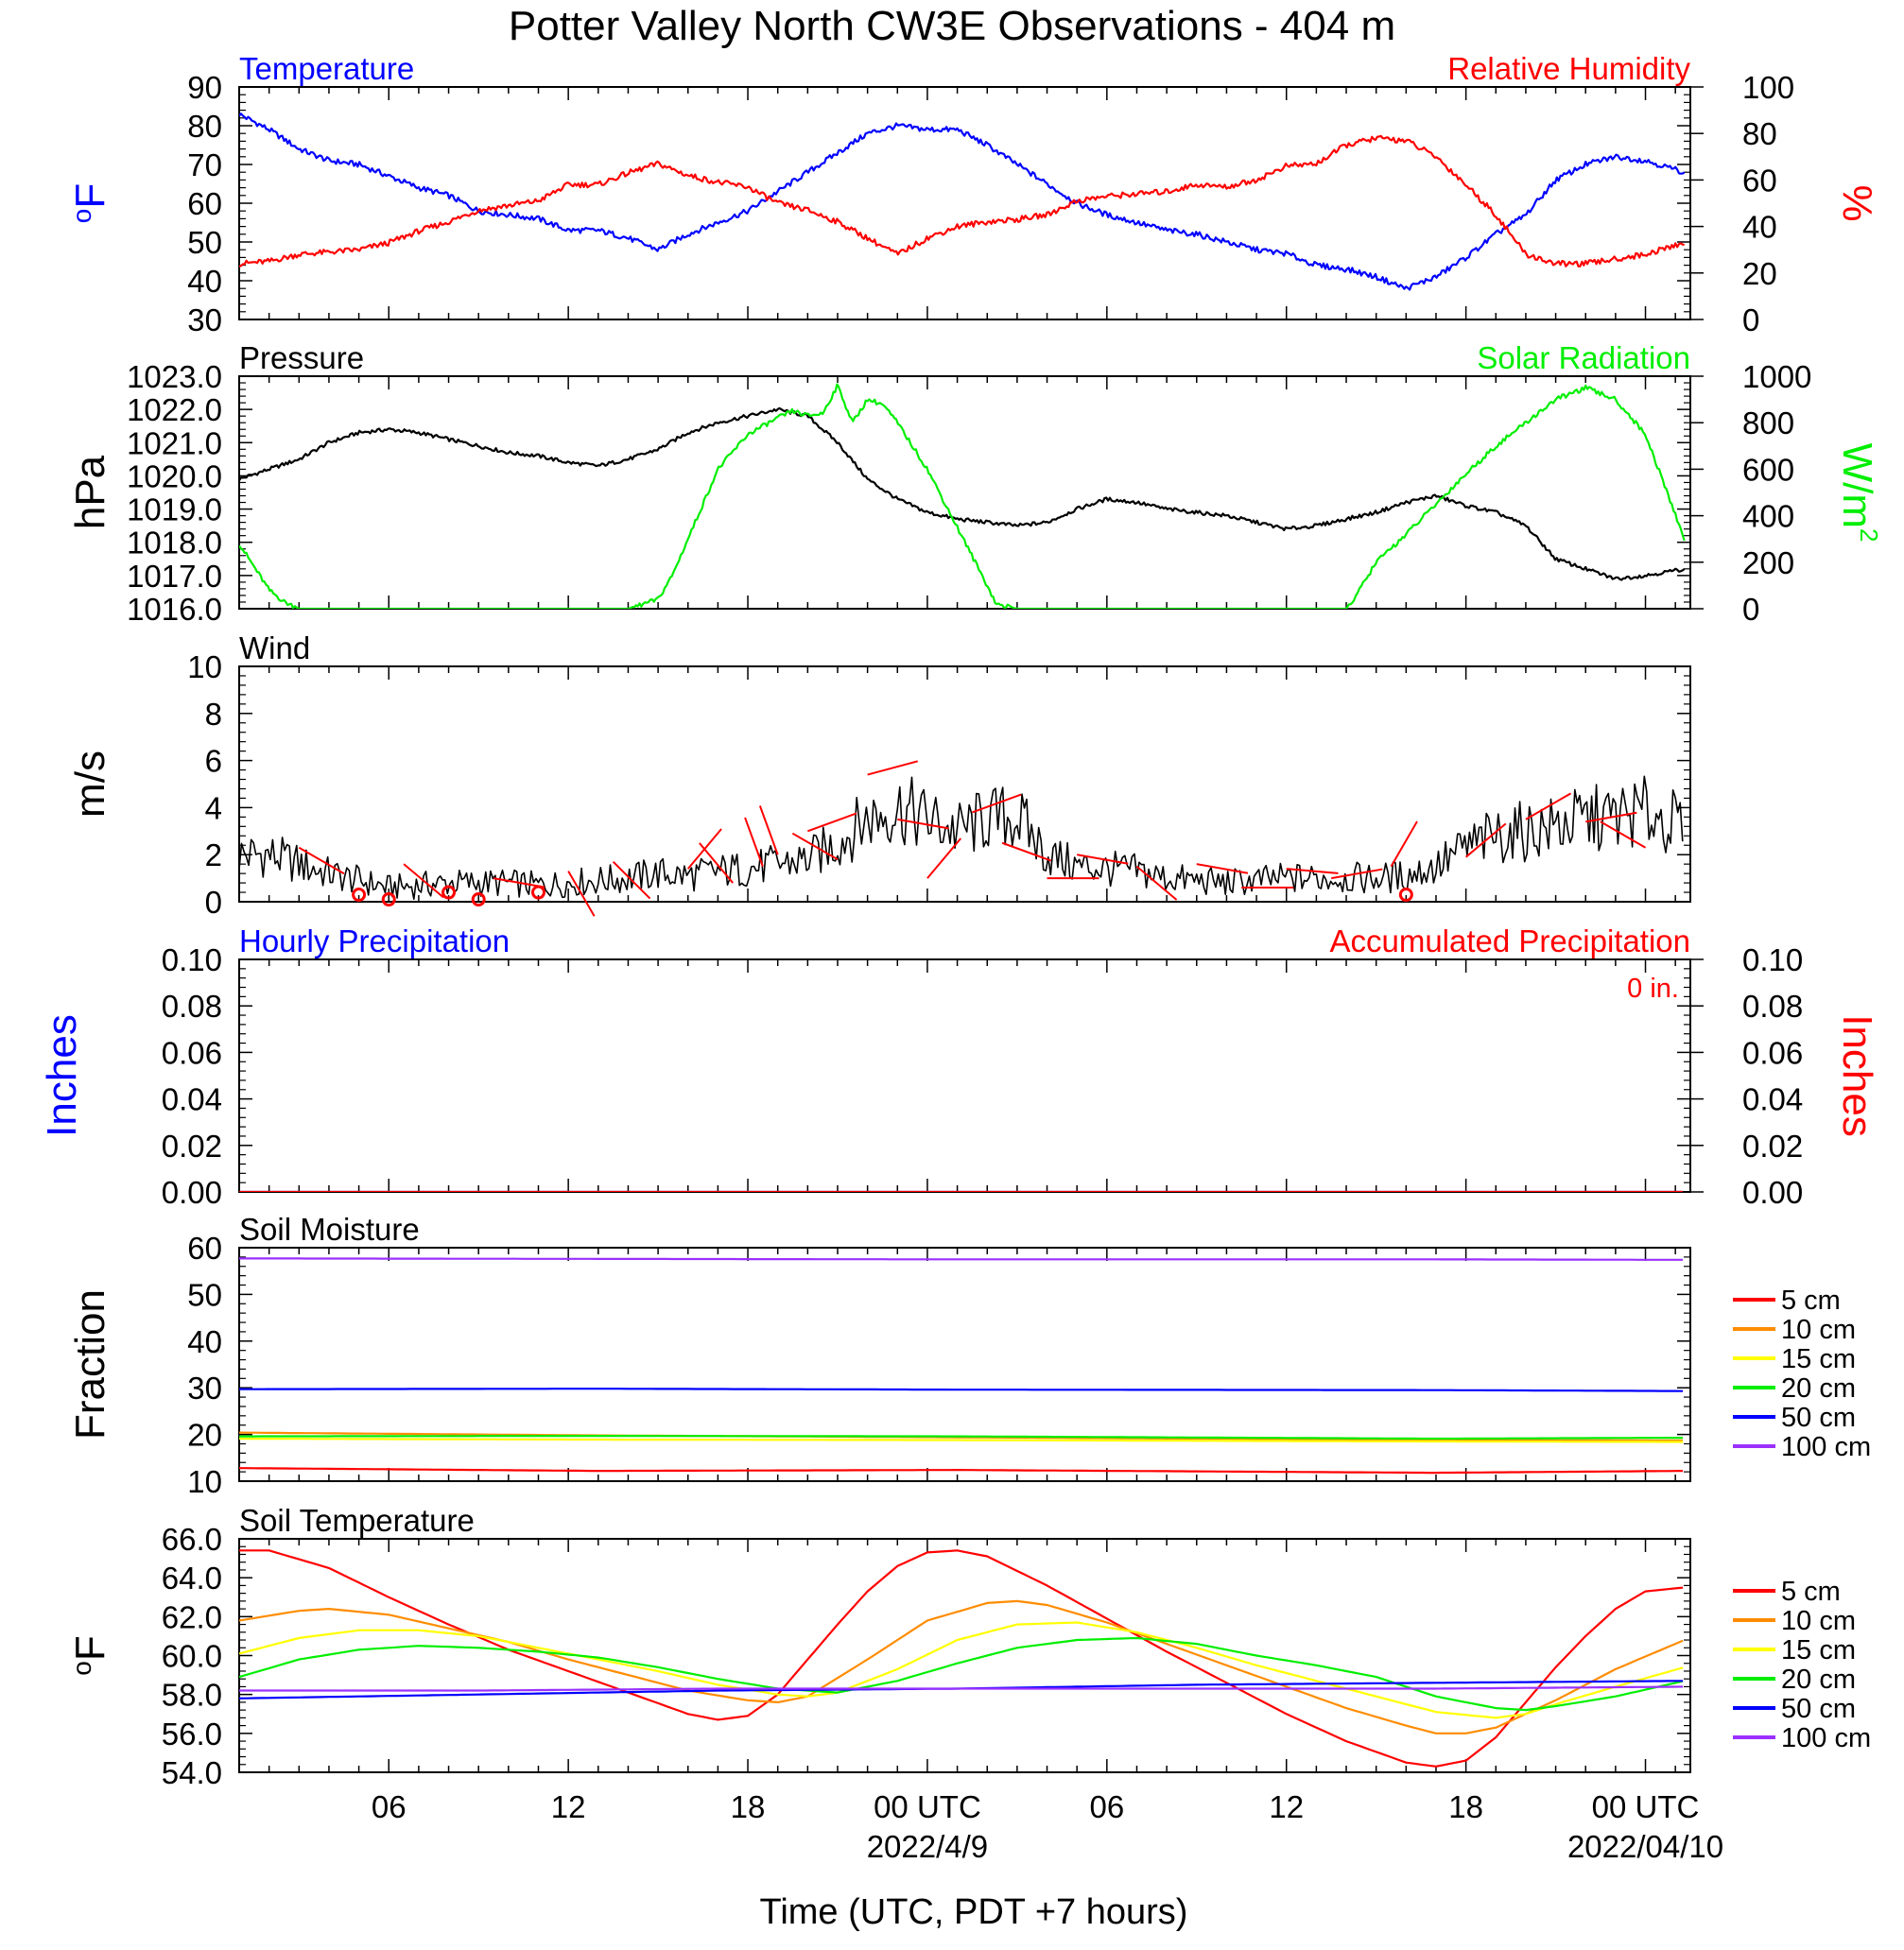  What do you see at coordinates (174, 409) in the screenshot?
I see `y-tick-label-left: 1022.0` at bounding box center [174, 409].